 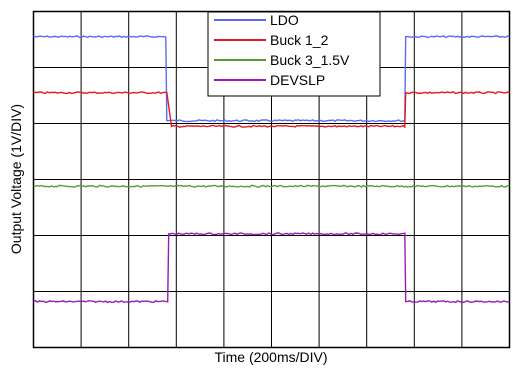 I want to click on legend-entry-buck-3: Buck 3_1.5V, so click(x=282, y=60).